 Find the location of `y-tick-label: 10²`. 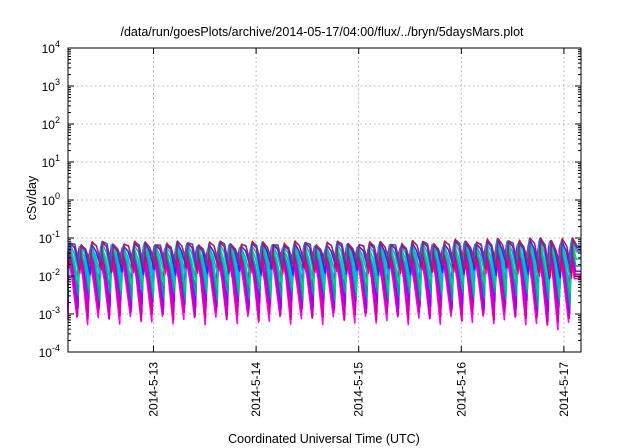

y-tick-label: 10² is located at coordinates (51, 123).